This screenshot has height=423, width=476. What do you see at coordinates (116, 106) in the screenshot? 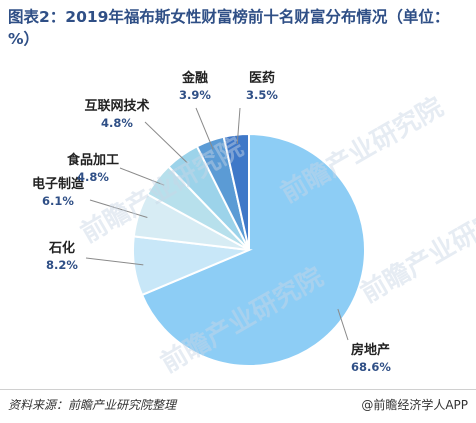
I see `slice-category-label: 互联网技术` at bounding box center [116, 106].